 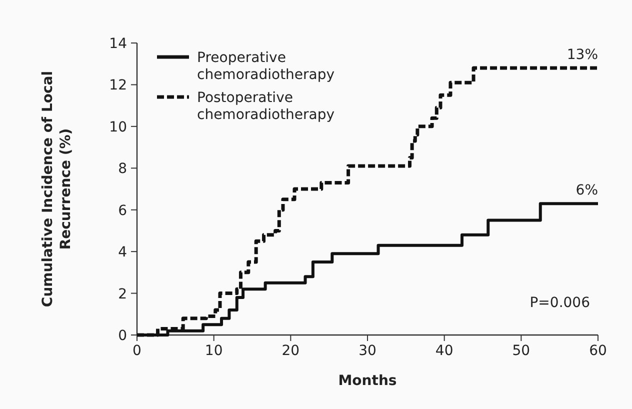 I want to click on x-tick-label: 0, so click(x=137, y=351).